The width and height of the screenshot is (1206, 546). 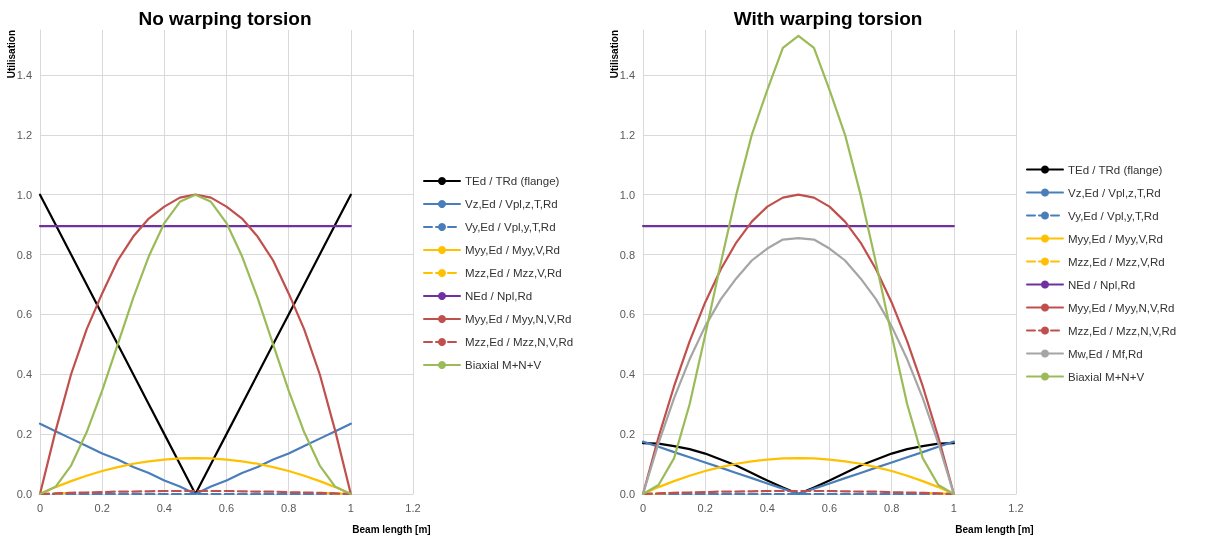 What do you see at coordinates (1105, 353) in the screenshot?
I see `legend-label: Mw,Ed / Mf,Rd` at bounding box center [1105, 353].